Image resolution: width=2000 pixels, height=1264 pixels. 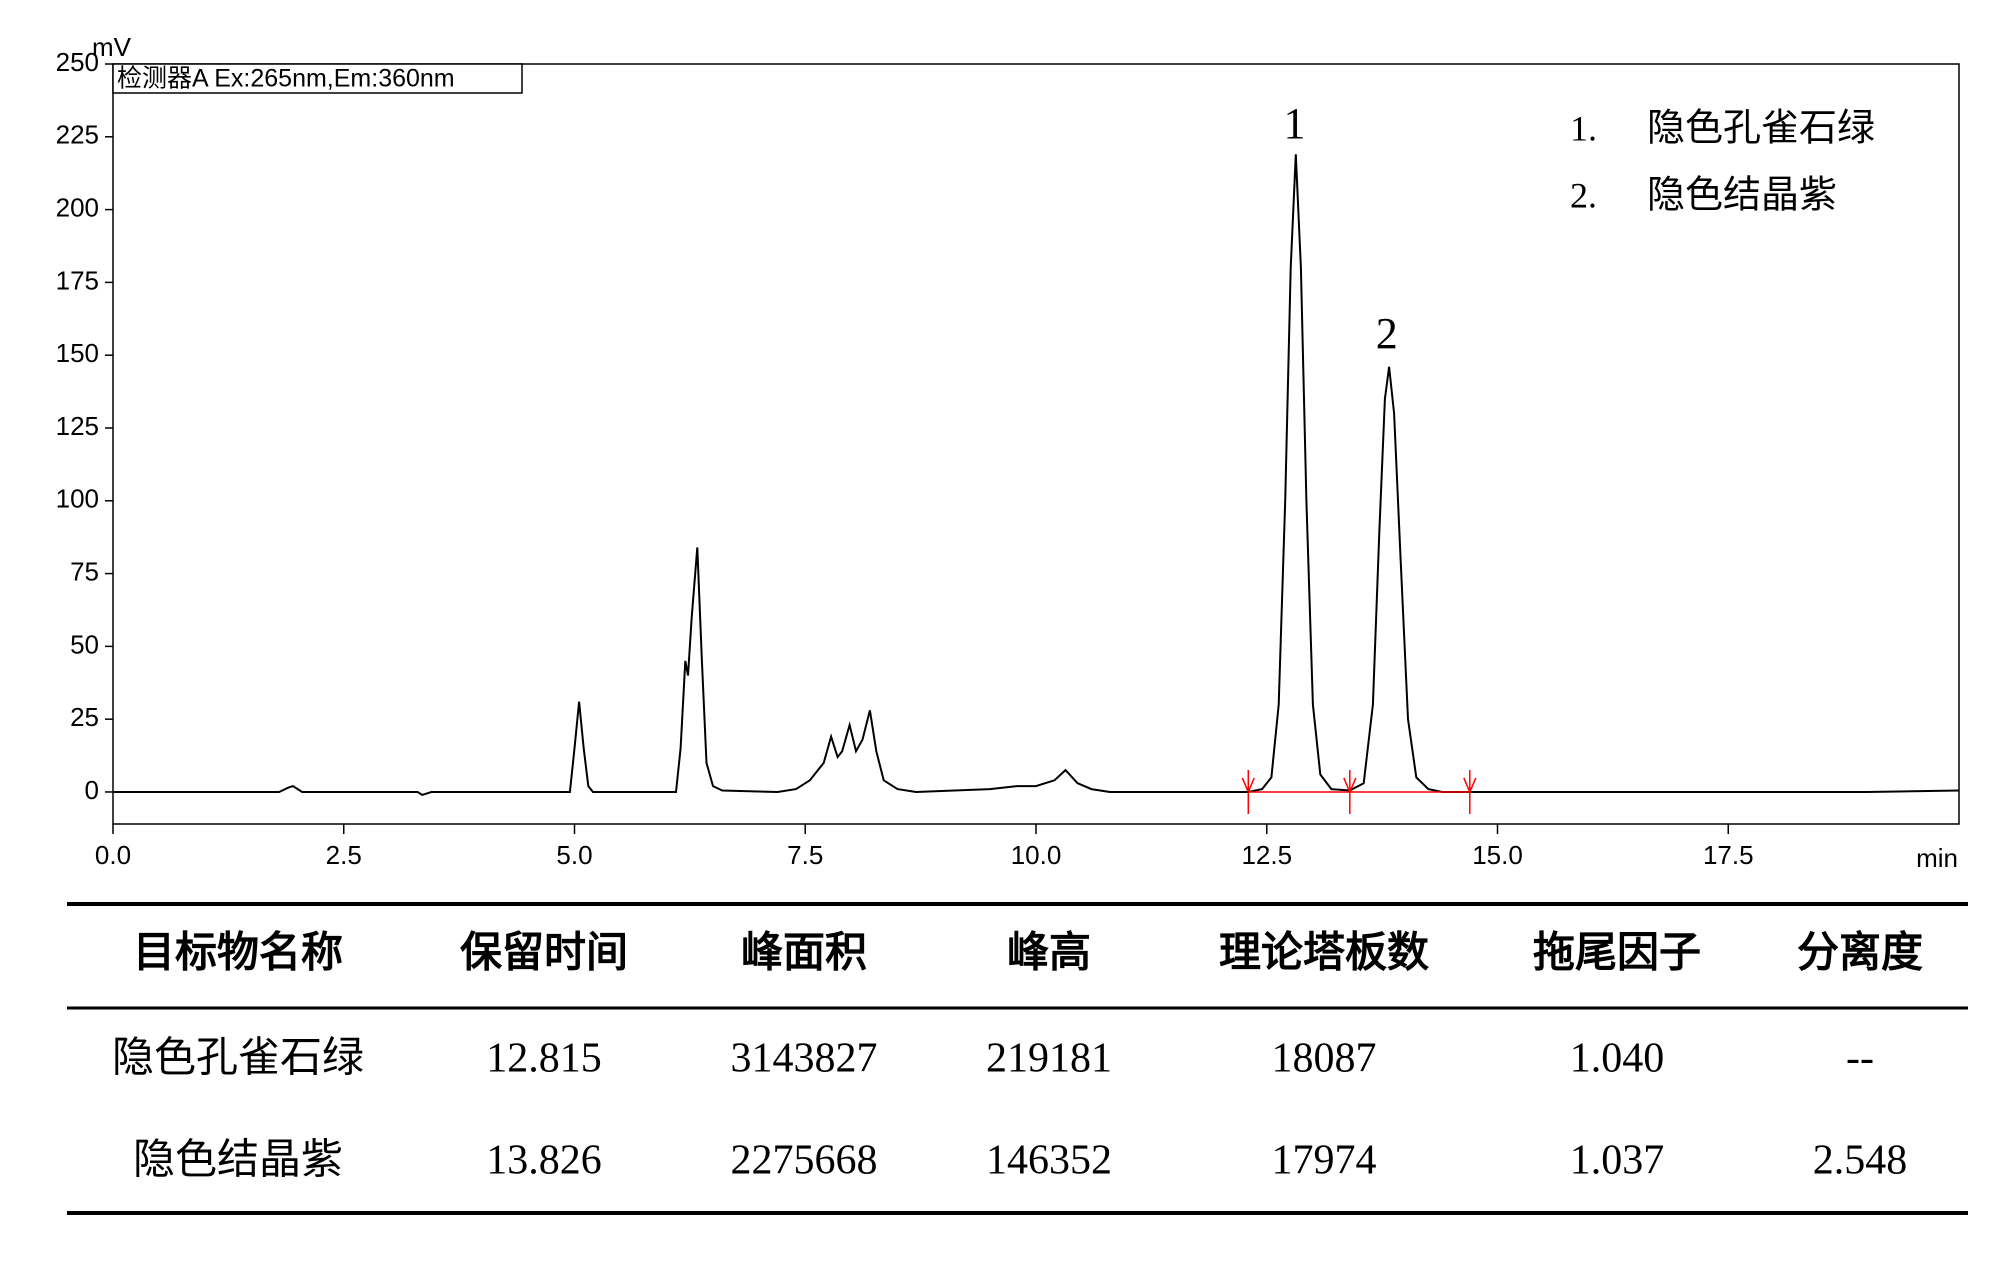 I want to click on legend-name: 隐色孔雀石绿, so click(x=1761, y=129).